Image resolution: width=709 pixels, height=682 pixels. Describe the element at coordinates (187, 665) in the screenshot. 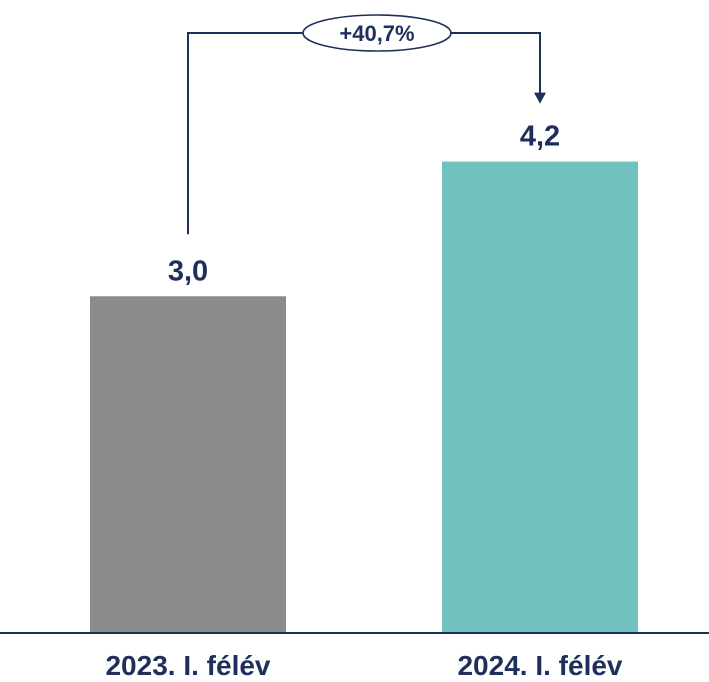

I see `category-label-1: 2023. I. félév` at that location.